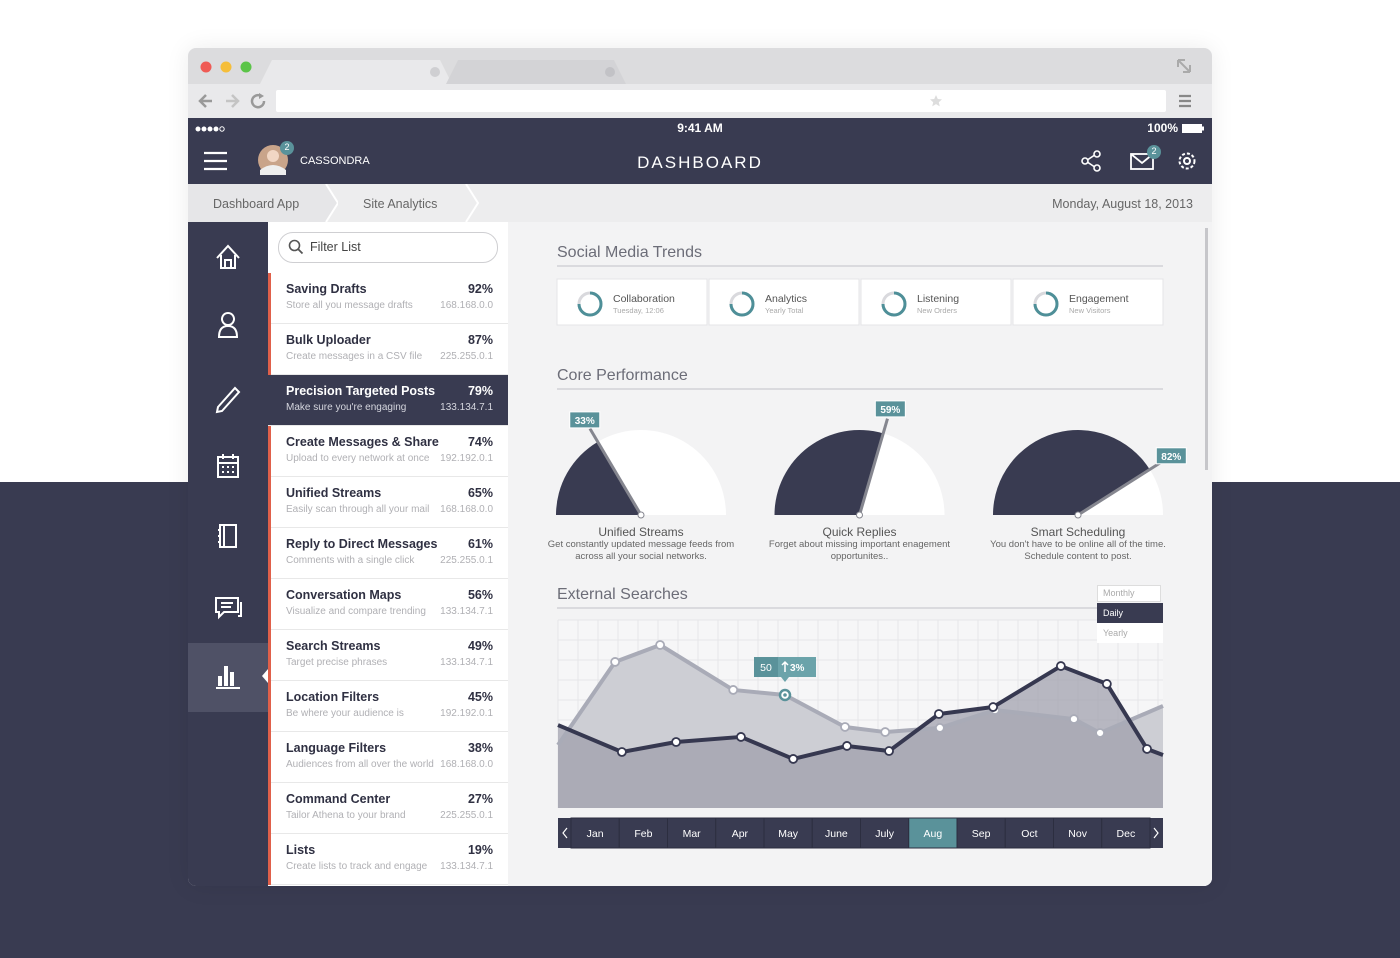 The image size is (1400, 958). What do you see at coordinates (206, 67) in the screenshot?
I see `close-button` at bounding box center [206, 67].